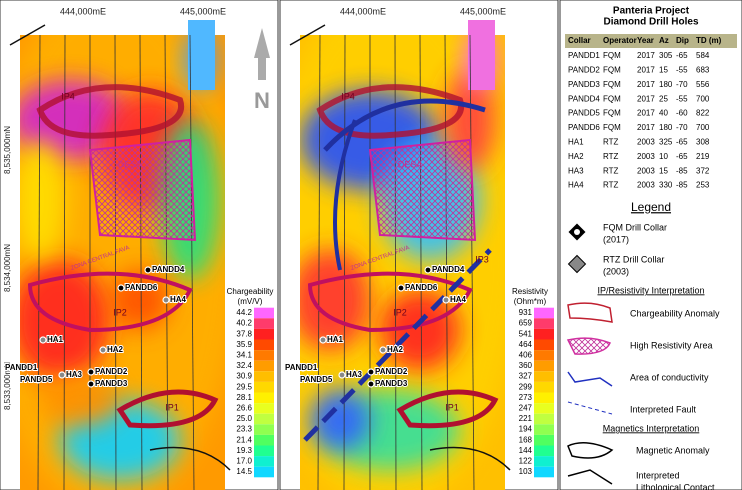 The height and width of the screenshot is (490, 742). I want to click on table-cell: 683, so click(703, 70).